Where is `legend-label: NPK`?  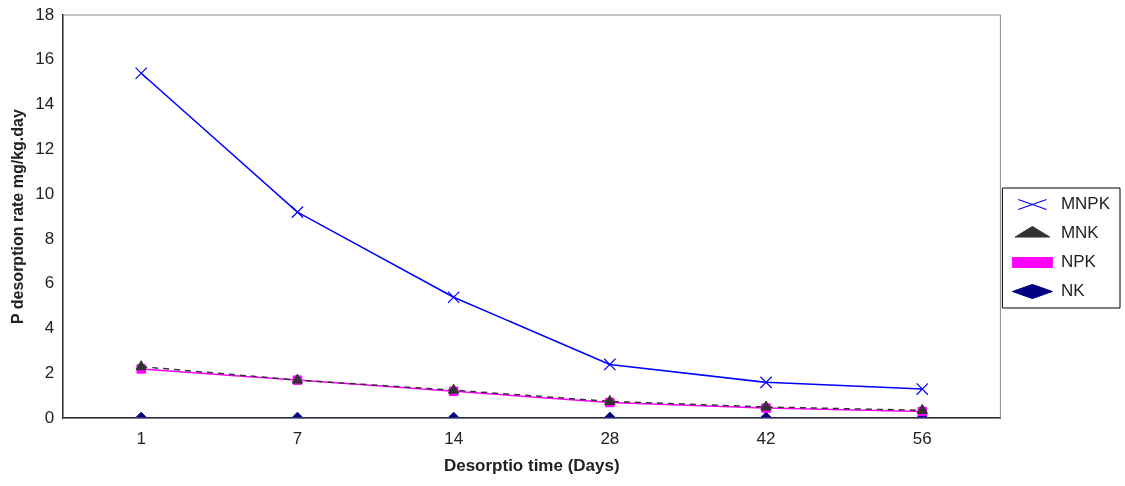 legend-label: NPK is located at coordinates (1078, 262).